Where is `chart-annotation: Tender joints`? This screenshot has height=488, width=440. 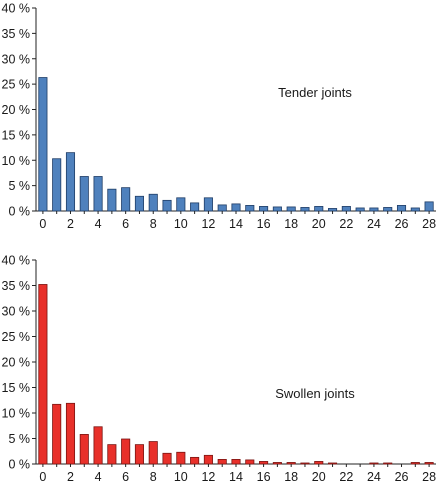
chart-annotation: Tender joints is located at coordinates (315, 92).